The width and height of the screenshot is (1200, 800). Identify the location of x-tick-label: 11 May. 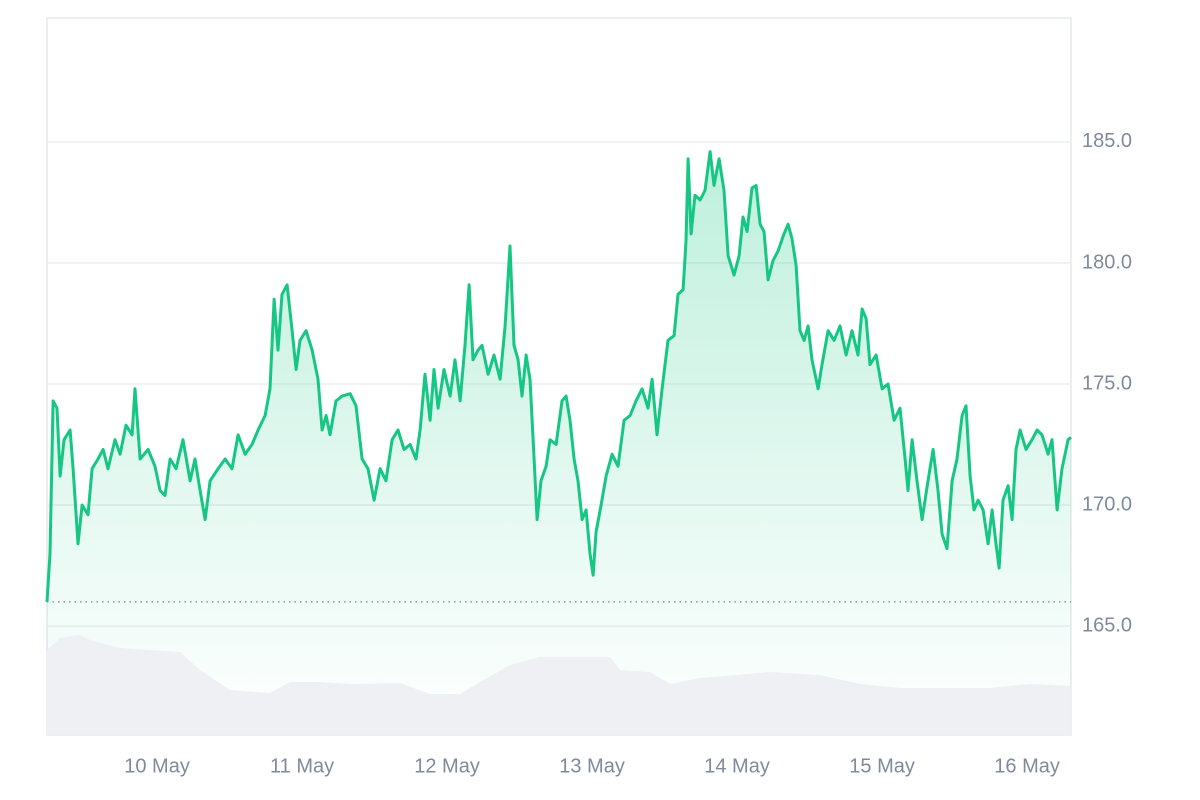
(302, 766).